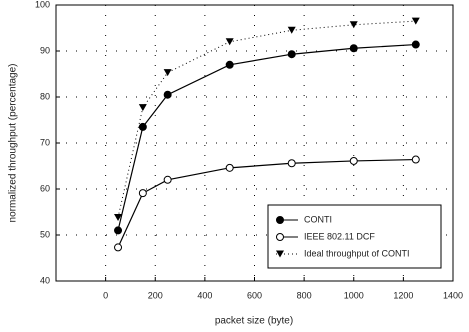 Image resolution: width=469 pixels, height=332 pixels. Describe the element at coordinates (403, 295) in the screenshot. I see `x-tick-label: 1200` at that location.